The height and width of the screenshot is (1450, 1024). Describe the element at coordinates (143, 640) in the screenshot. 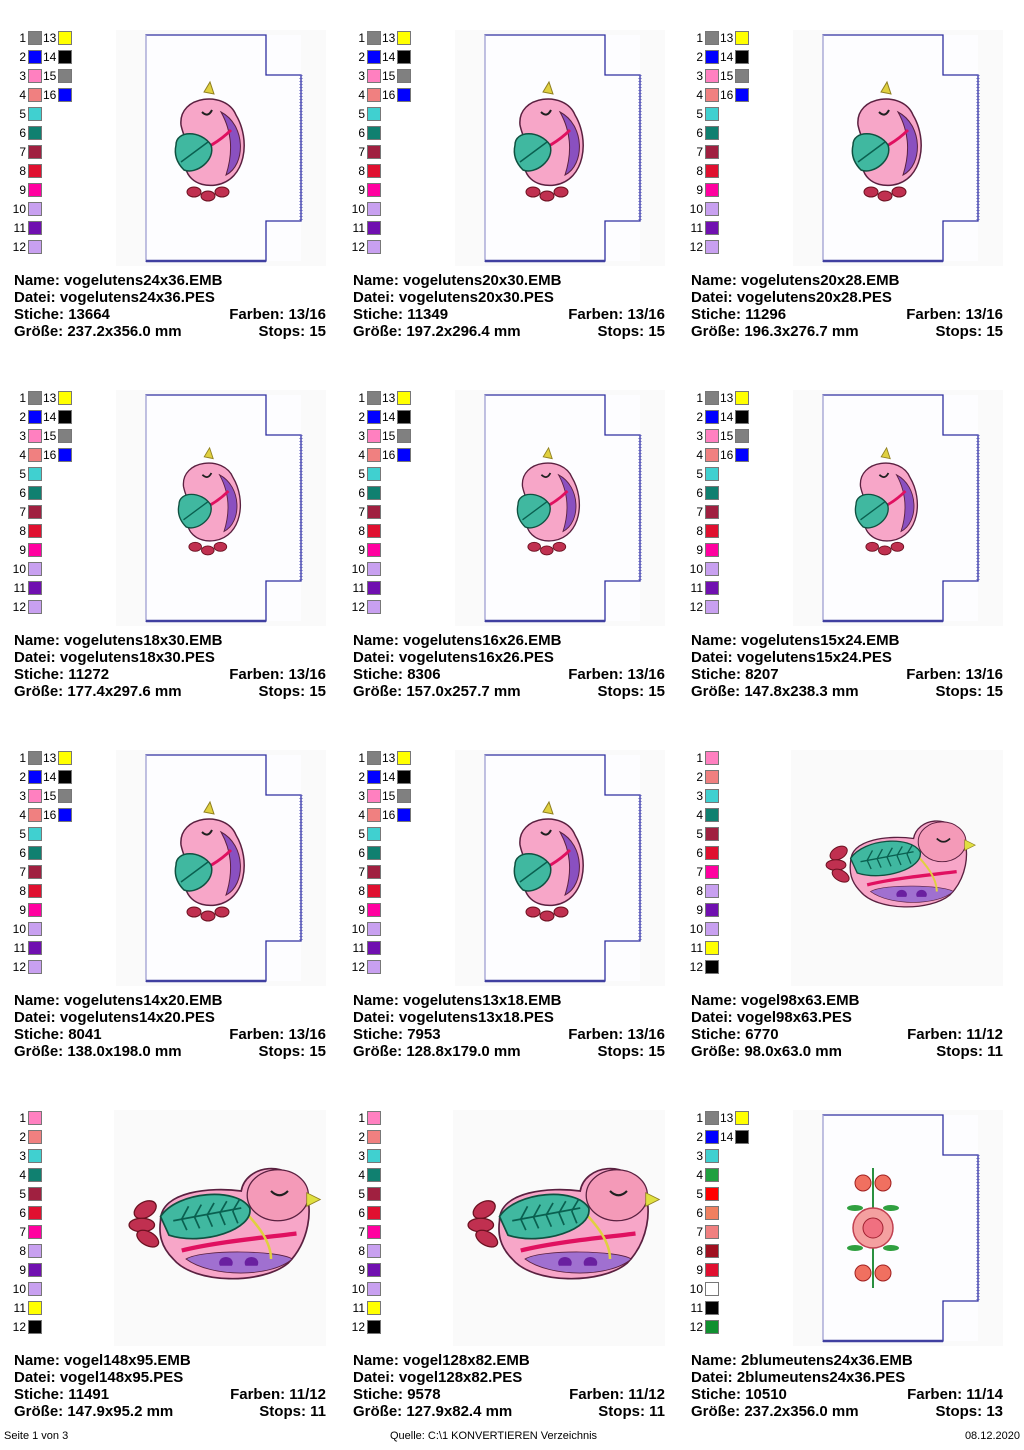

I see `design-name: vogelutens18x30.EMB` at that location.